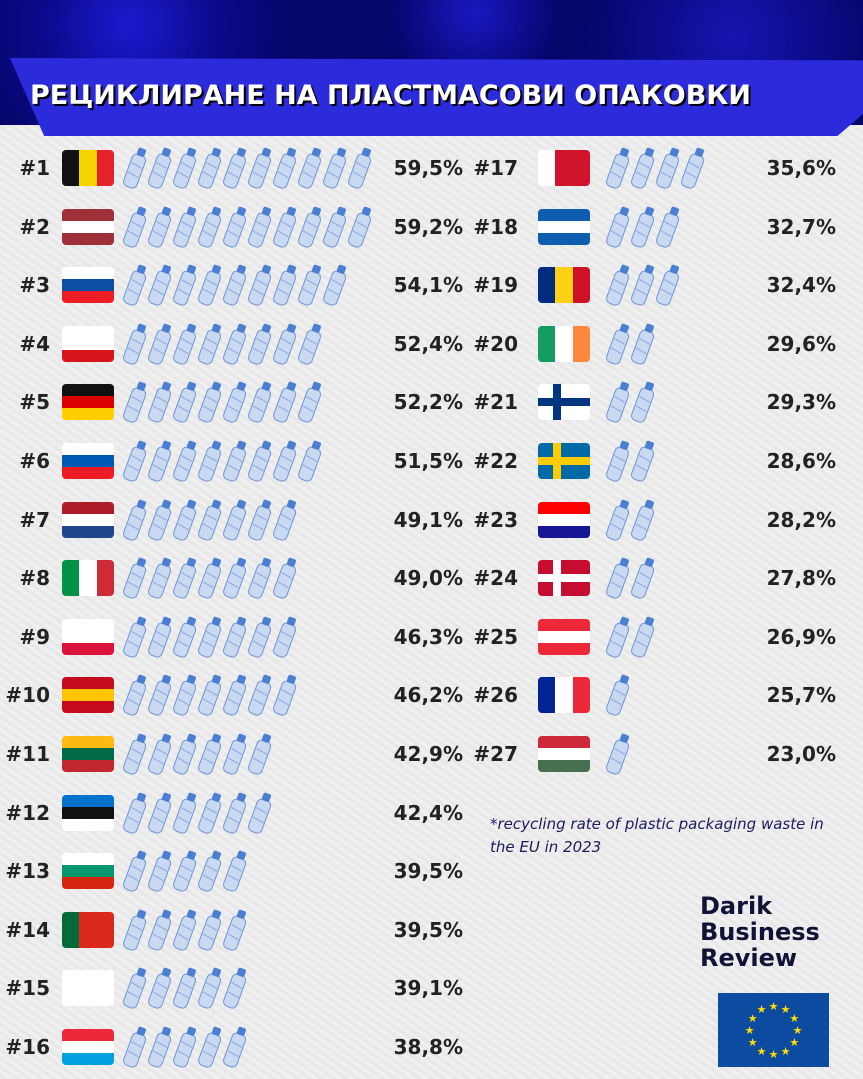 The width and height of the screenshot is (863, 1079). What do you see at coordinates (564, 226) in the screenshot?
I see `flag-greece-icon` at bounding box center [564, 226].